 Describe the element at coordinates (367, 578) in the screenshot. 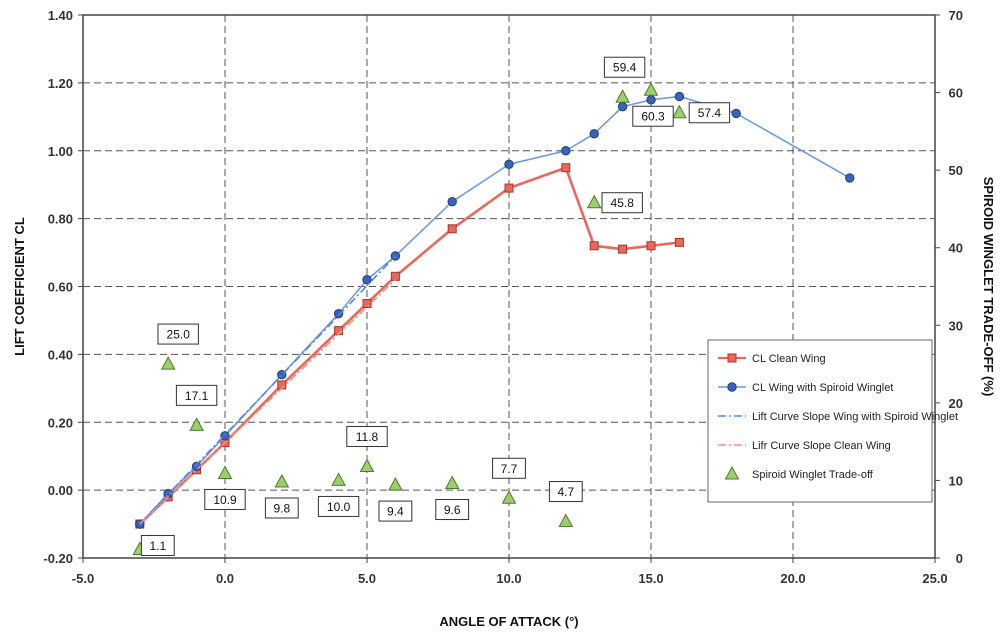

I see `x-tick-label: 5.0` at that location.